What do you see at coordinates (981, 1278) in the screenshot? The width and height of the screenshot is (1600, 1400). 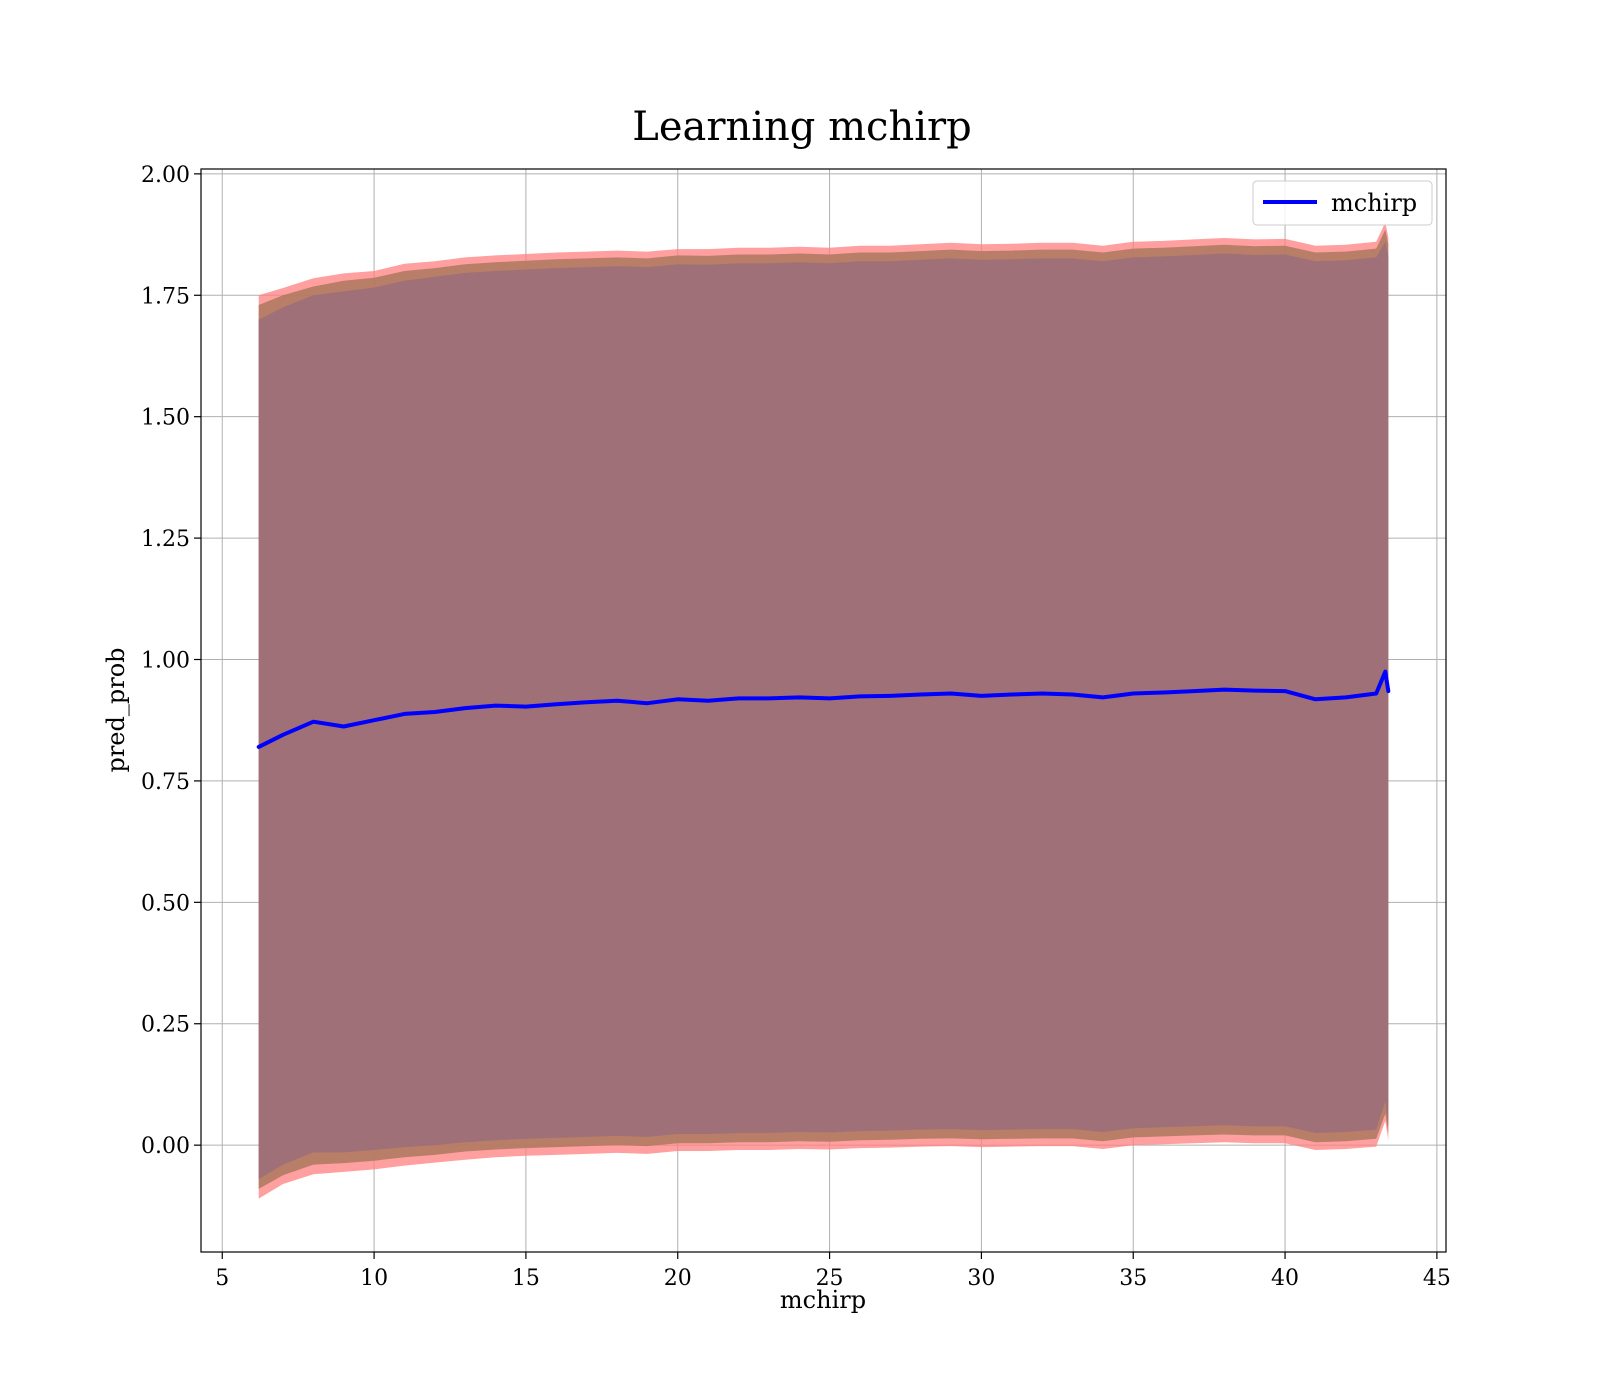 I see `x-tick-label: 30` at bounding box center [981, 1278].